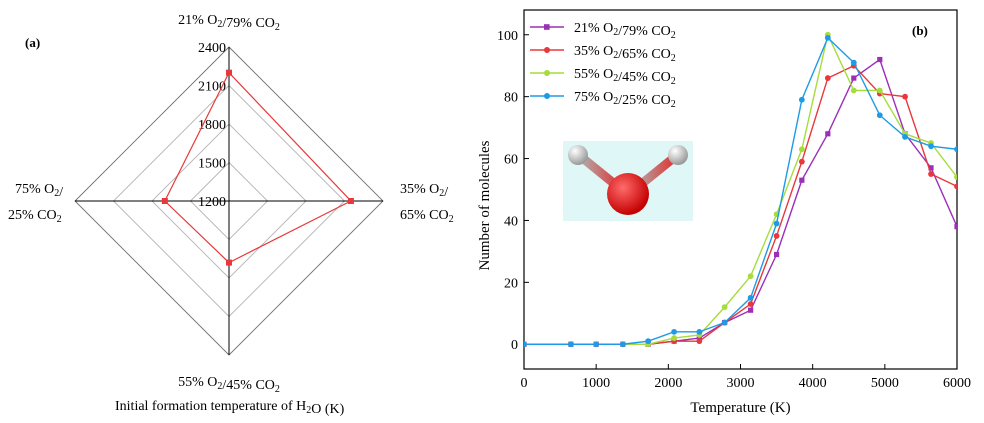 The image size is (984, 423). What do you see at coordinates (596, 383) in the screenshot?
I see `x-tick-label: 1000` at bounding box center [596, 383].